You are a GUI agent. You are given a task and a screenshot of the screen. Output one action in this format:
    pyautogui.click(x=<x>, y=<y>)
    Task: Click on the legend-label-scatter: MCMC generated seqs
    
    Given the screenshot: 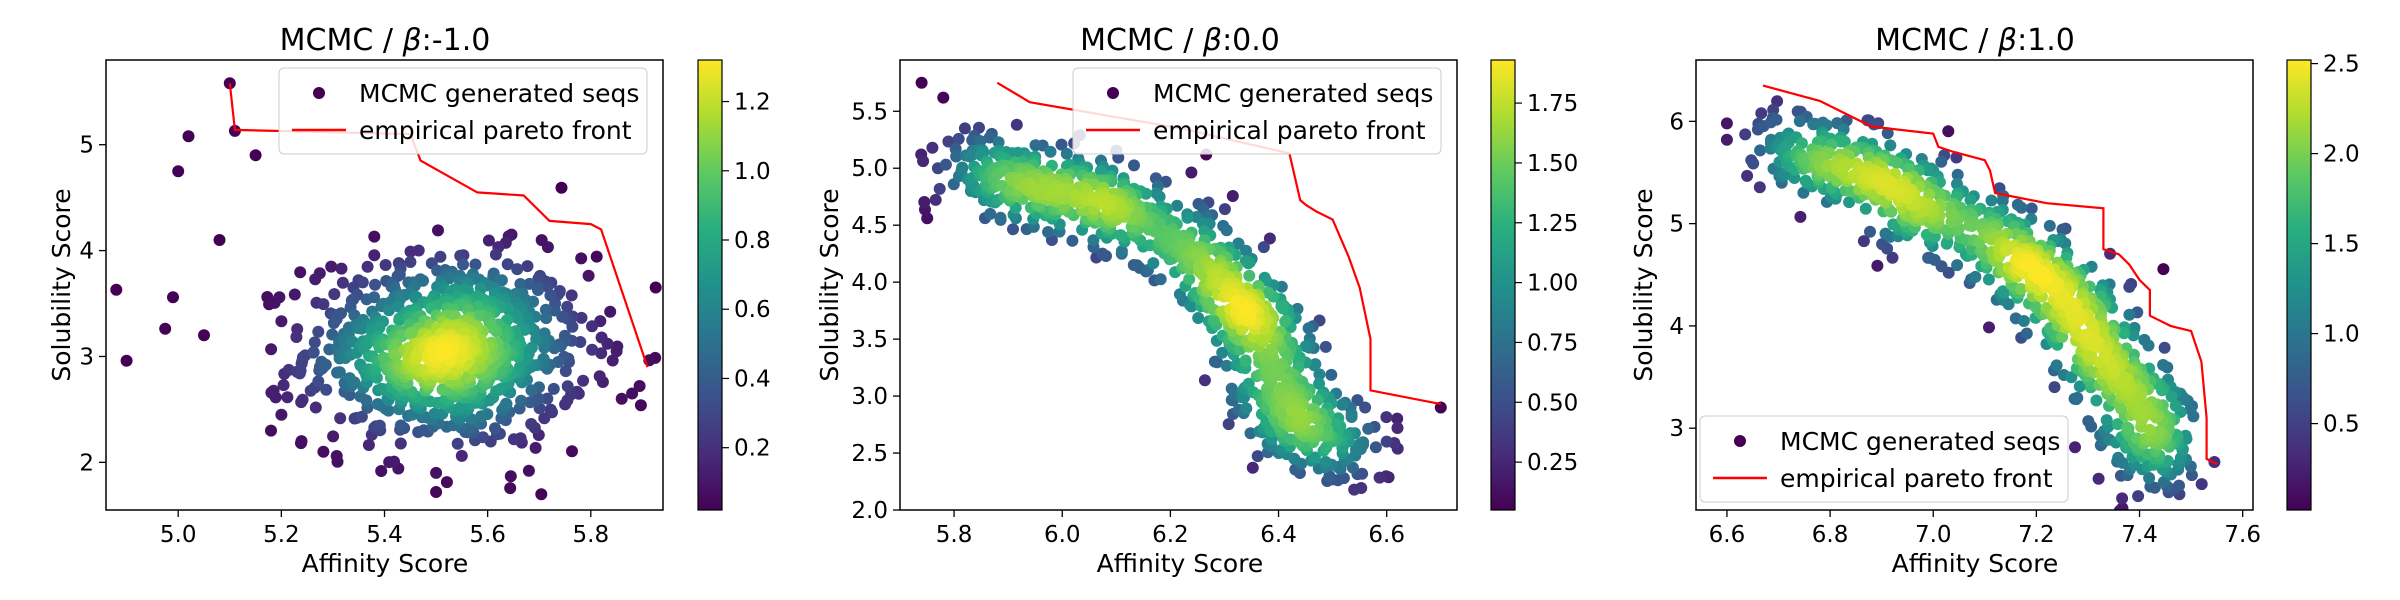 What is the action you would take?
    pyautogui.click(x=1293, y=93)
    